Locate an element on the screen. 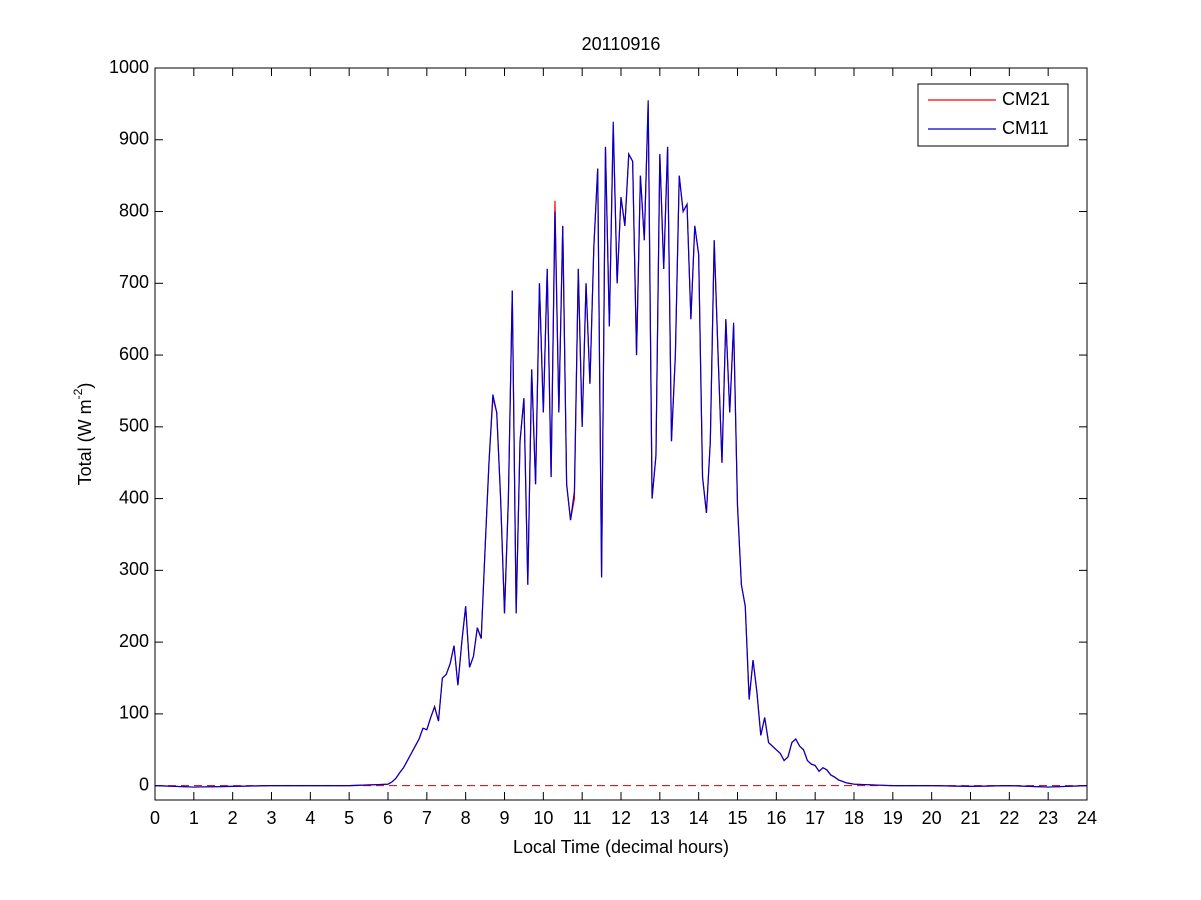 This screenshot has width=1201, height=900. x-tick-label: 9 is located at coordinates (504, 818).